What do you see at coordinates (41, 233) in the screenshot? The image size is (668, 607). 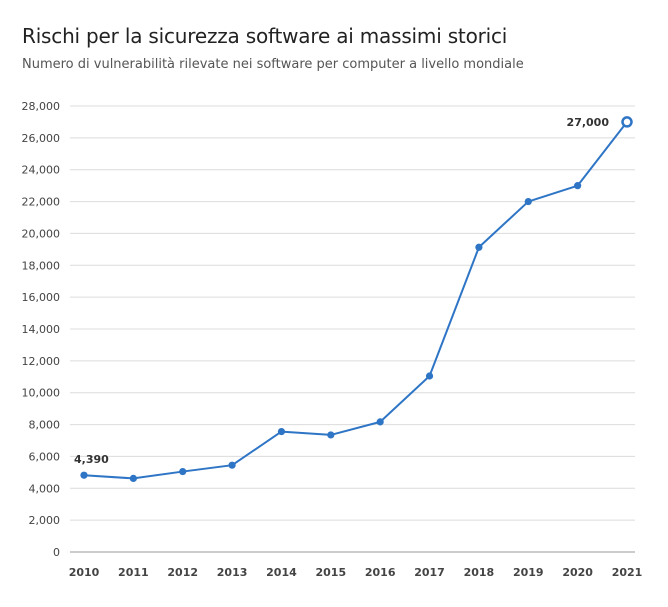 I see `y-tick-label: 20,000` at bounding box center [41, 233].